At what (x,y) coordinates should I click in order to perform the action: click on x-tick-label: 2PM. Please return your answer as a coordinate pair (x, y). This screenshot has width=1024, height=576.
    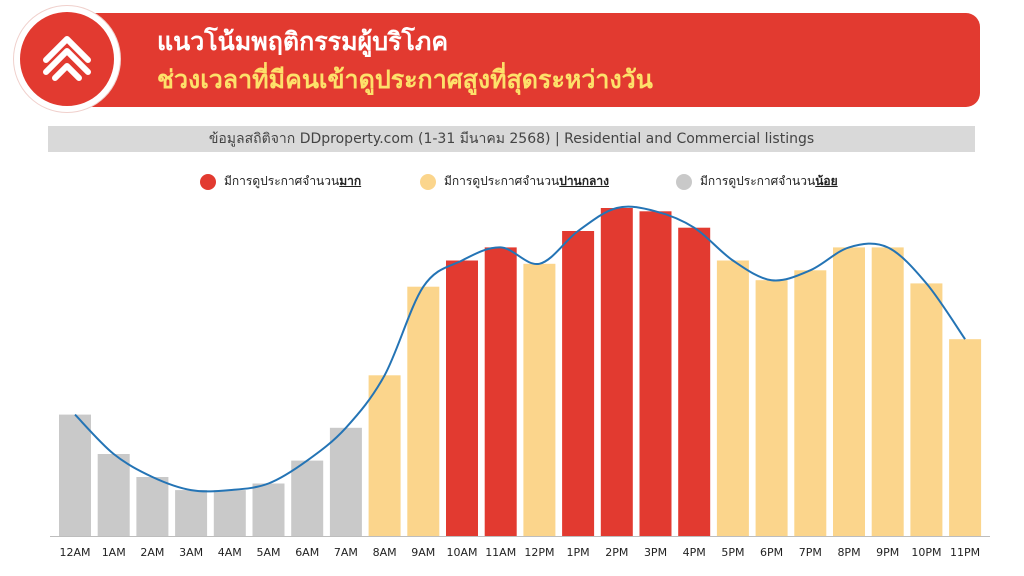
    Looking at the image, I should click on (616, 552).